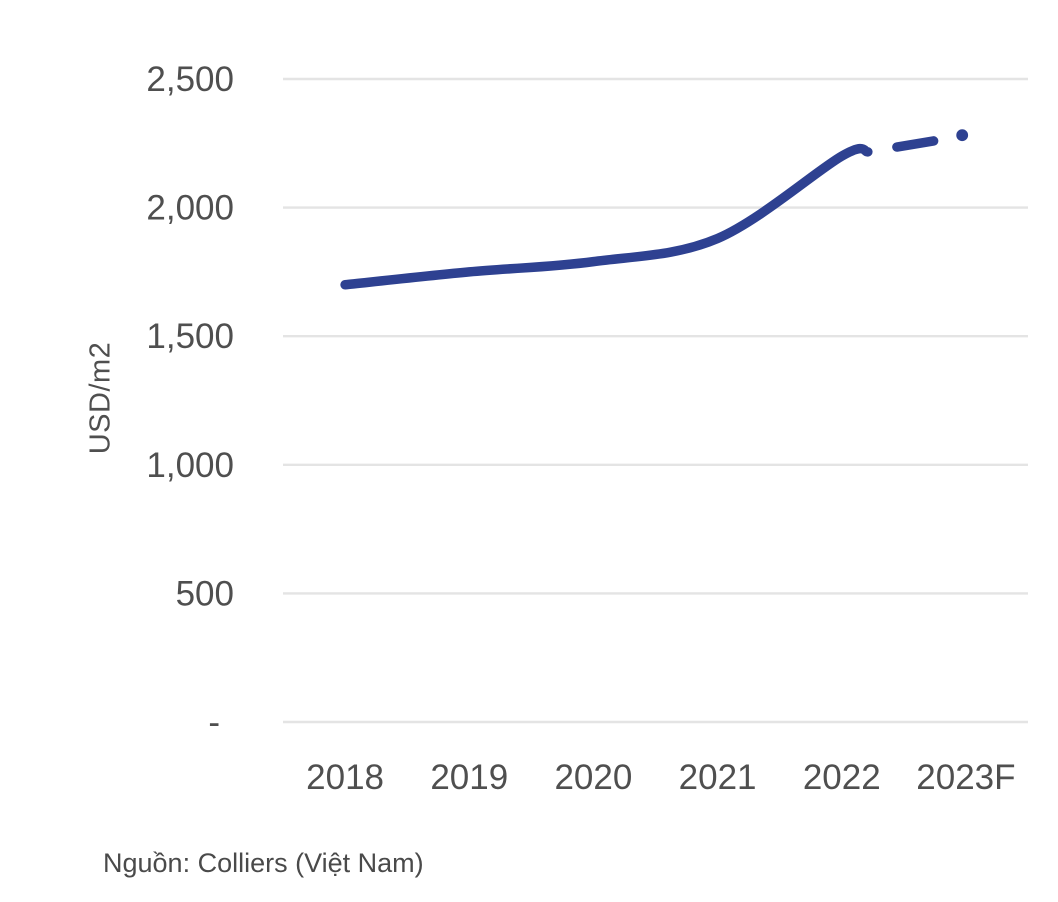  What do you see at coordinates (962, 135) in the screenshot?
I see `price-line-forecast-dot` at bounding box center [962, 135].